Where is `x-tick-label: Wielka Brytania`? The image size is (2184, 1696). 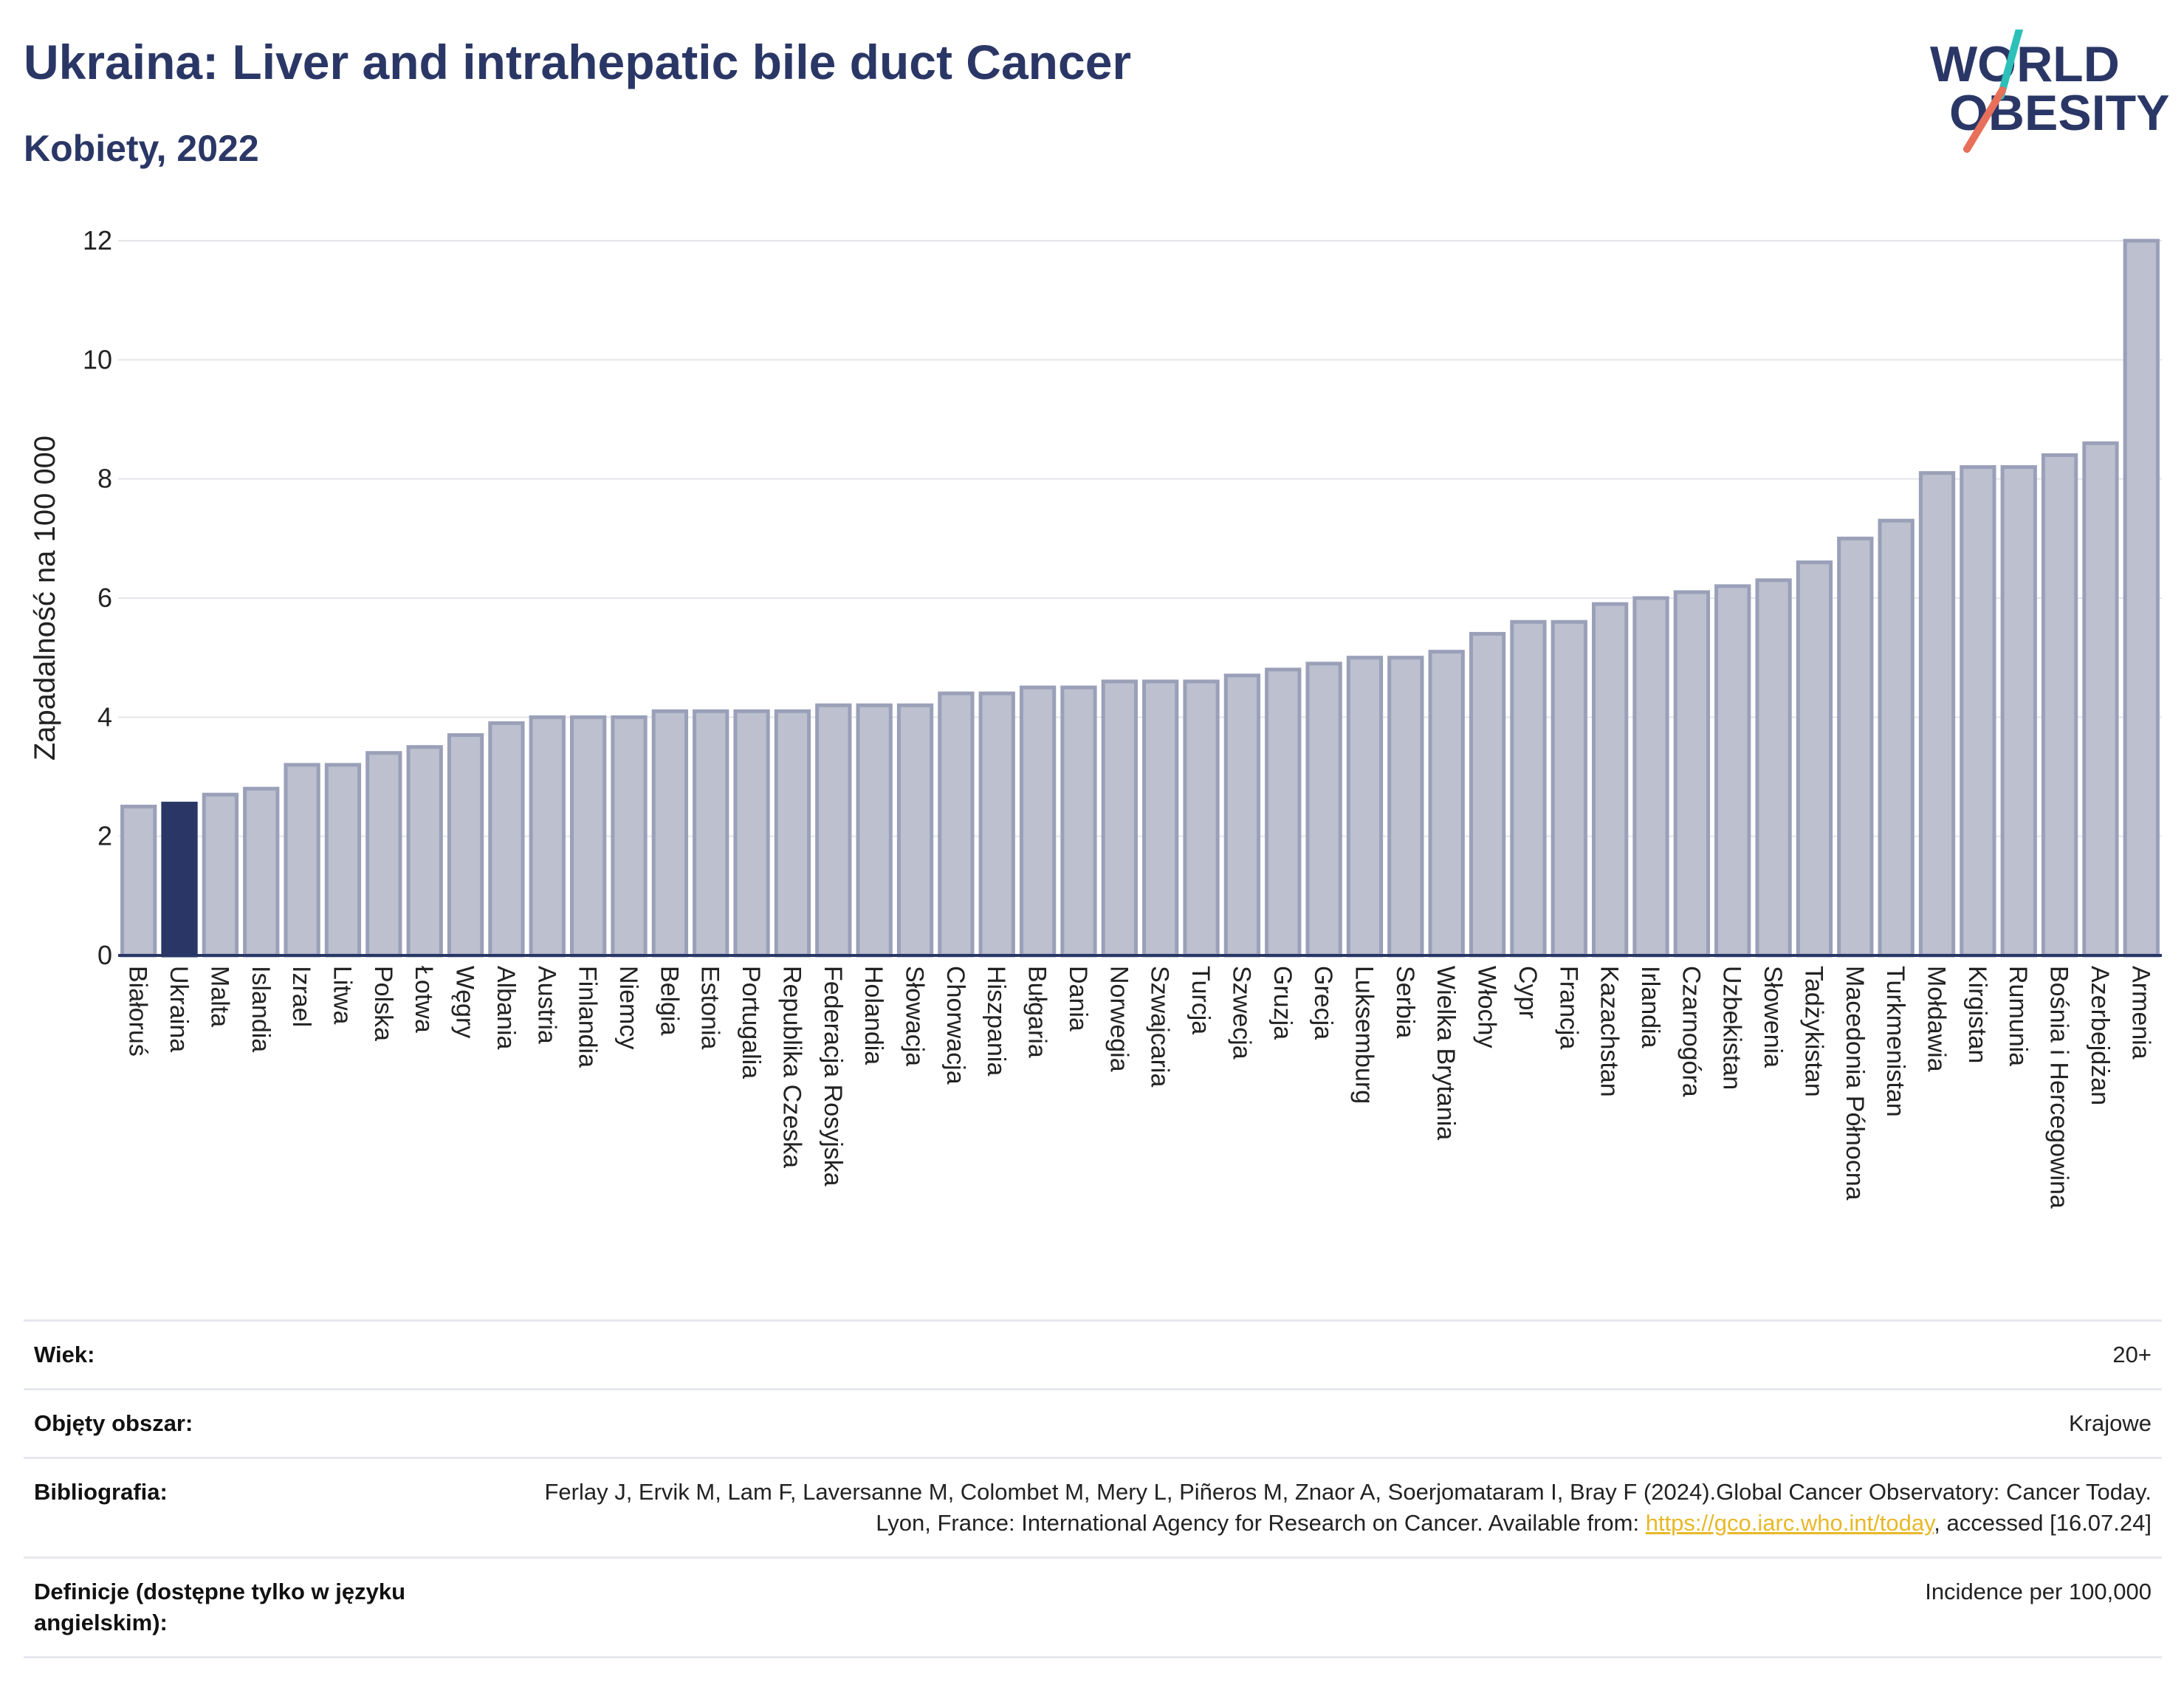 x-tick-label: Wielka Brytania is located at coordinates (1446, 1053).